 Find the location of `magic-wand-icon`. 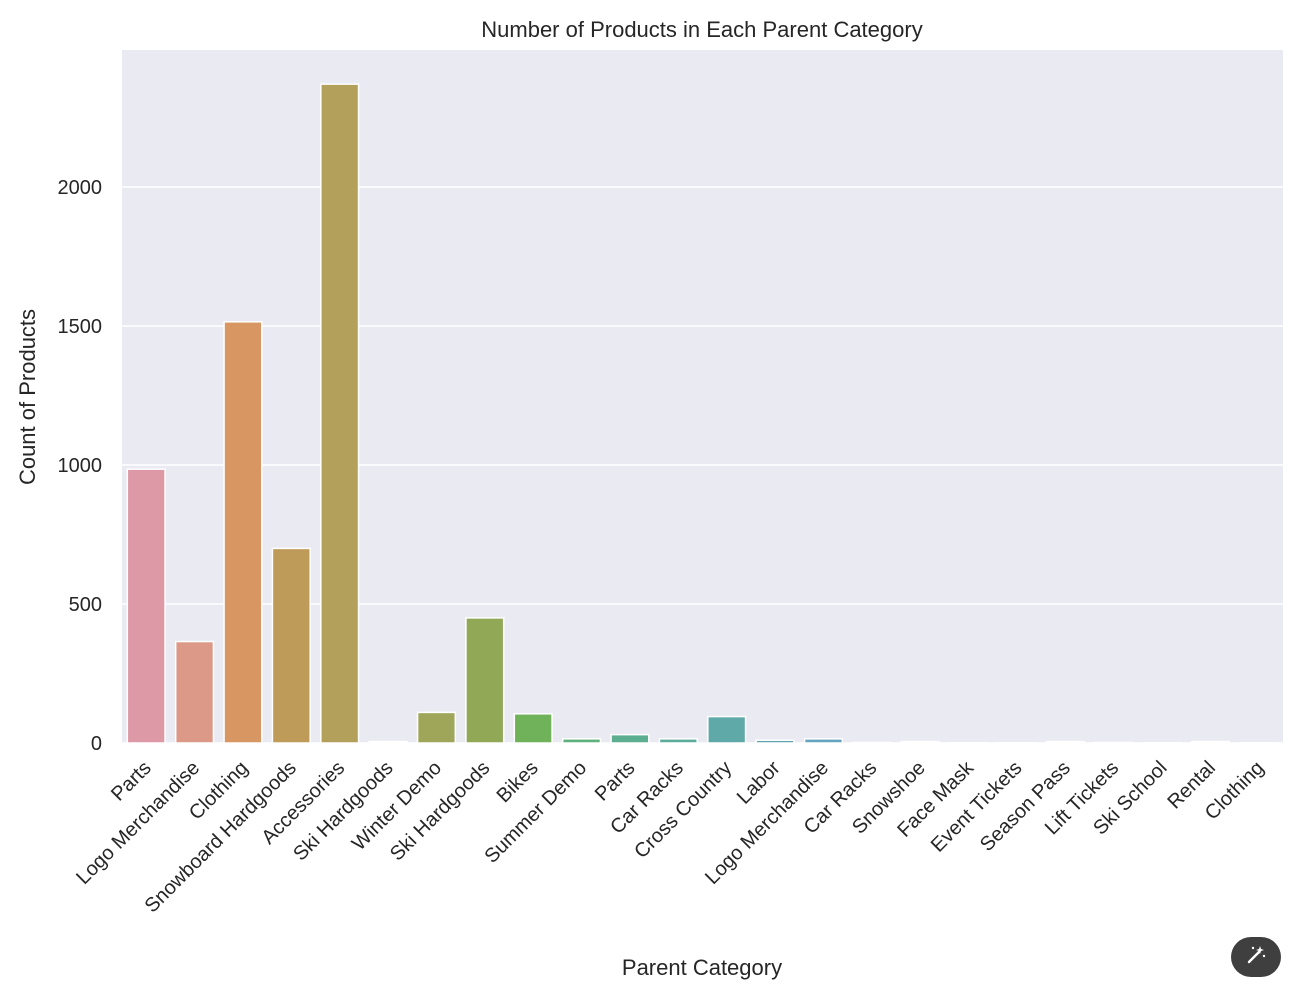

magic-wand-icon is located at coordinates (1256, 957).